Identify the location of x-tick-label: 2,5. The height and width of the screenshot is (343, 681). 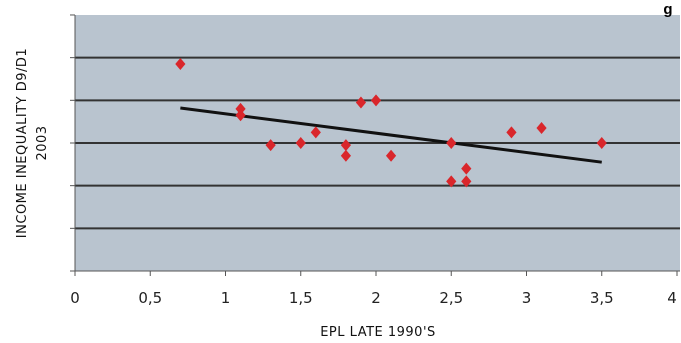
(451, 298).